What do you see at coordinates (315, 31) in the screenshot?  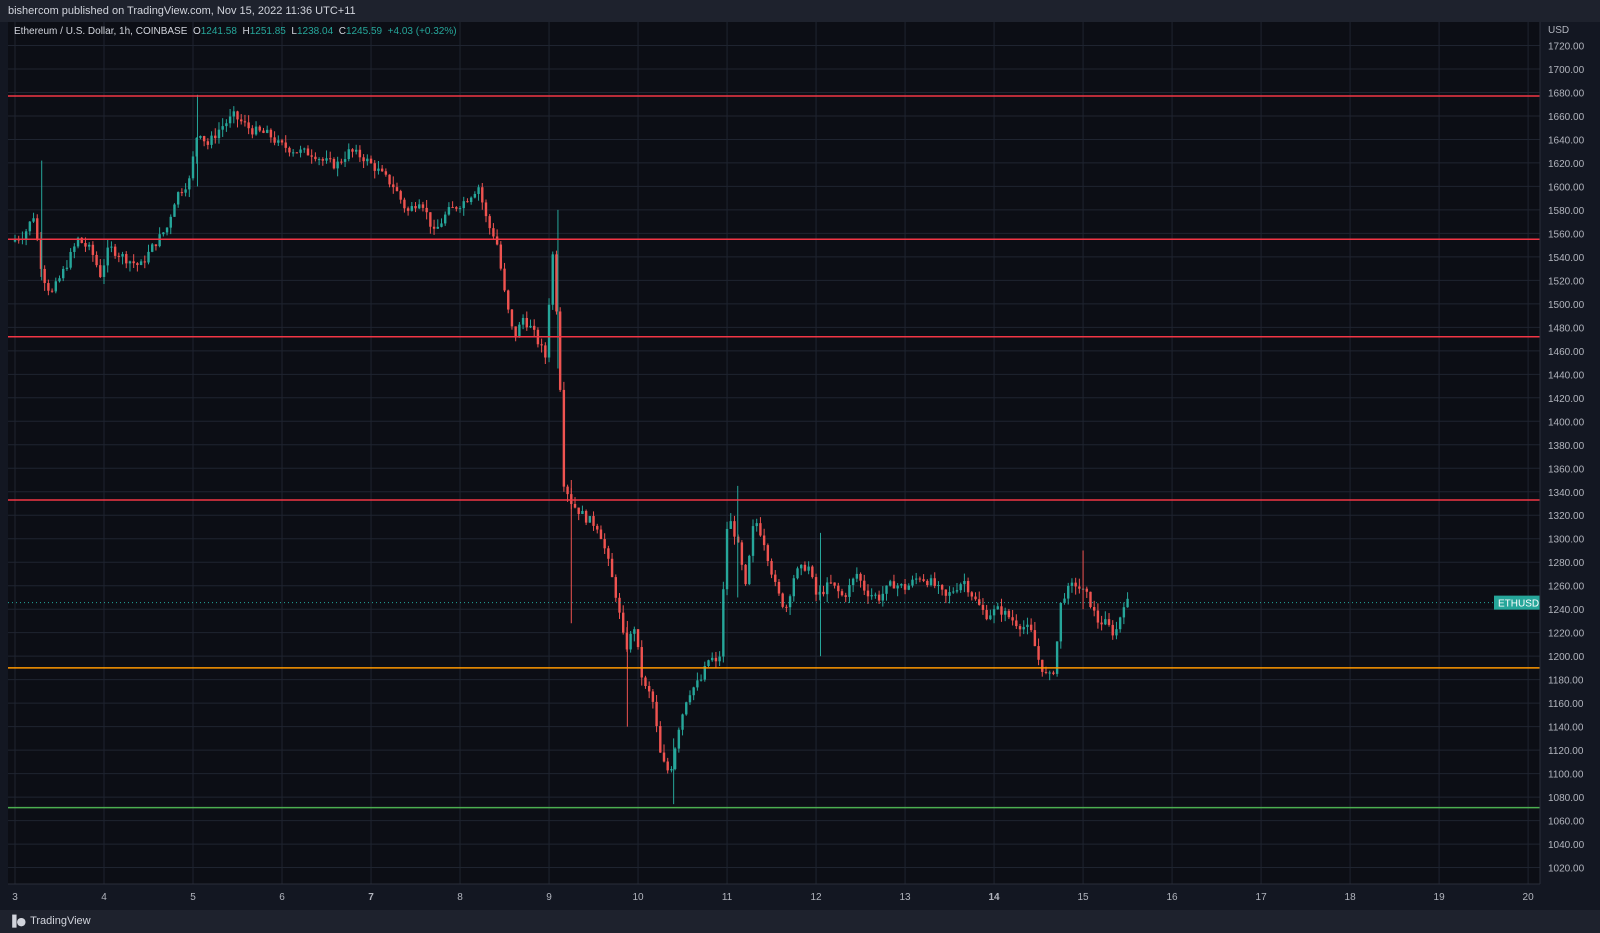 I see `legend-low-value: 1238.04` at bounding box center [315, 31].